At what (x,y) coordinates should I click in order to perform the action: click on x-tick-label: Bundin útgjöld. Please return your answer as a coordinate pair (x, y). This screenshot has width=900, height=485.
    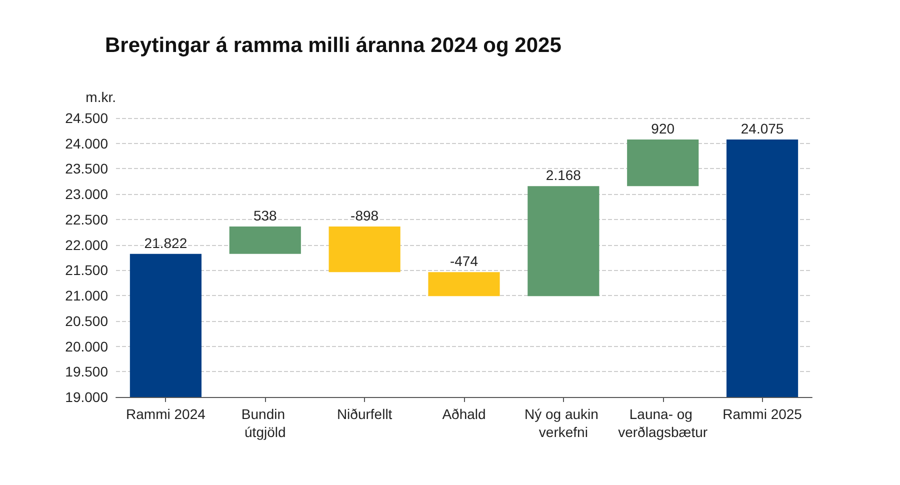
    Looking at the image, I should click on (265, 423).